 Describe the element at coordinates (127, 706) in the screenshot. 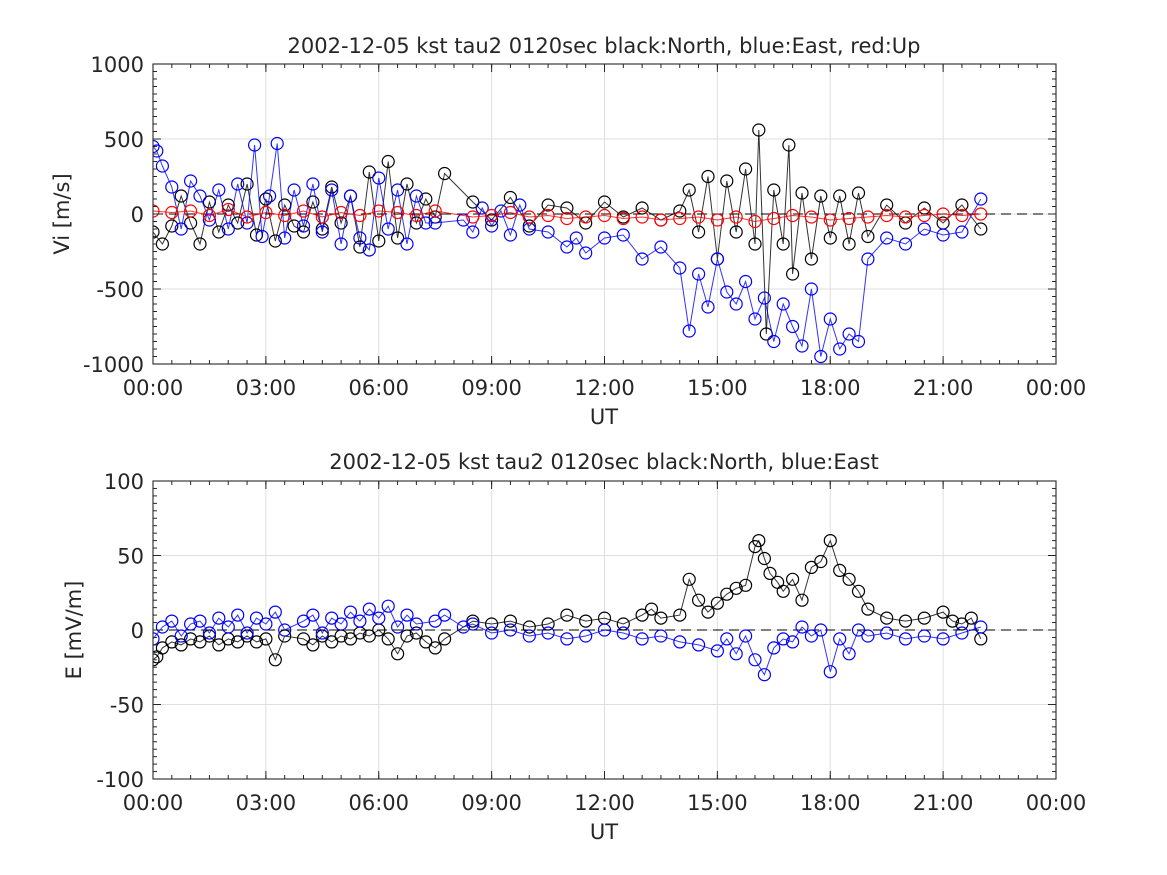

I see `electric-field-y-tick-label: -50` at that location.